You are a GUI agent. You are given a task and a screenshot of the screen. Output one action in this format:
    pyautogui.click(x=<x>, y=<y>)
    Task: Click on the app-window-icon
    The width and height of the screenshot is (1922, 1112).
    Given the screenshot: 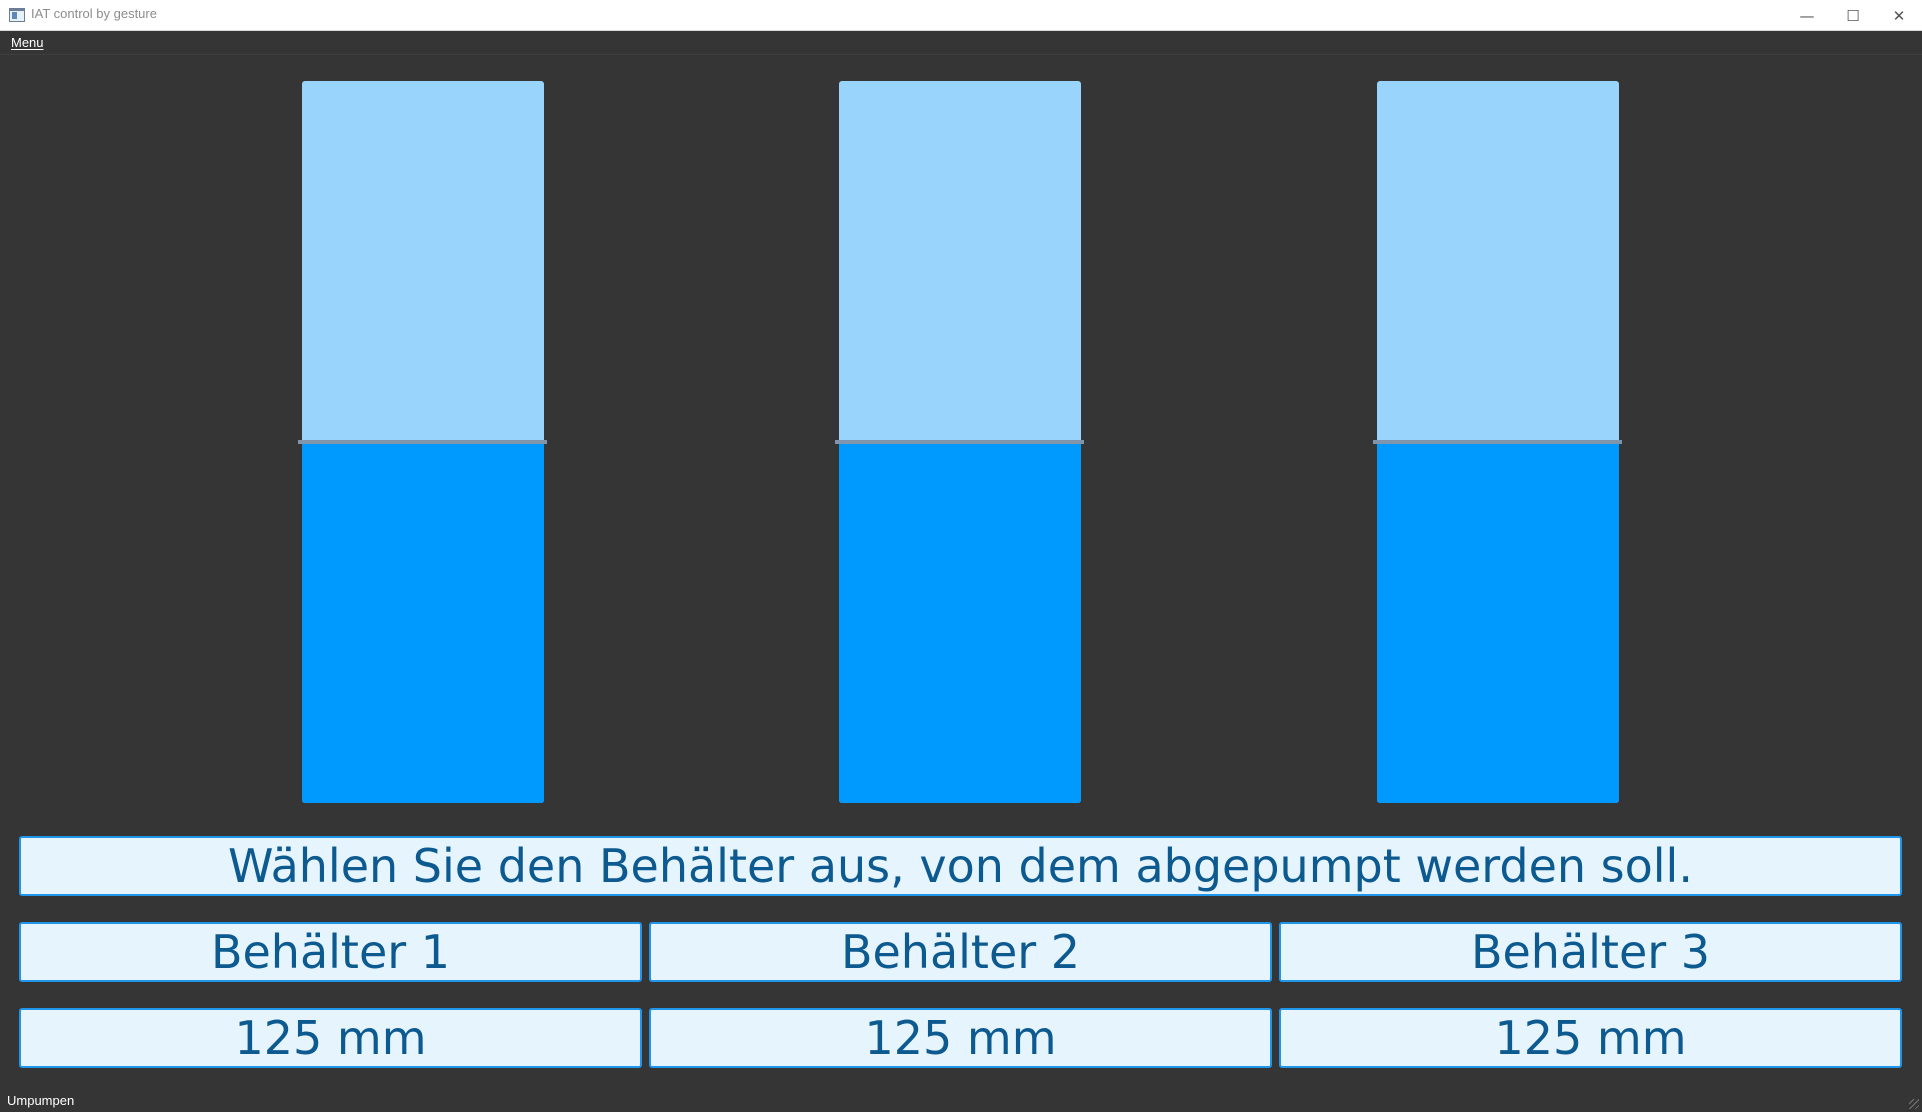 What is the action you would take?
    pyautogui.click(x=17, y=15)
    